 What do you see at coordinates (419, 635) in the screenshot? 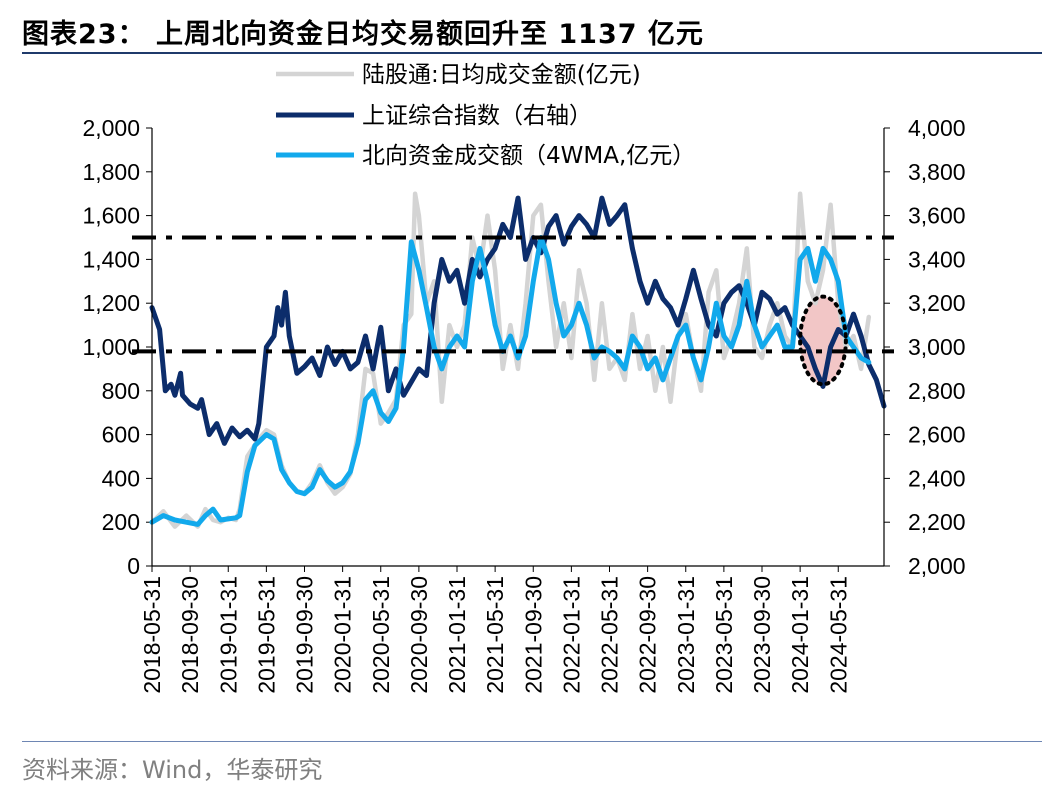
I see `x-tick-label: 2020-09-30` at bounding box center [419, 635].